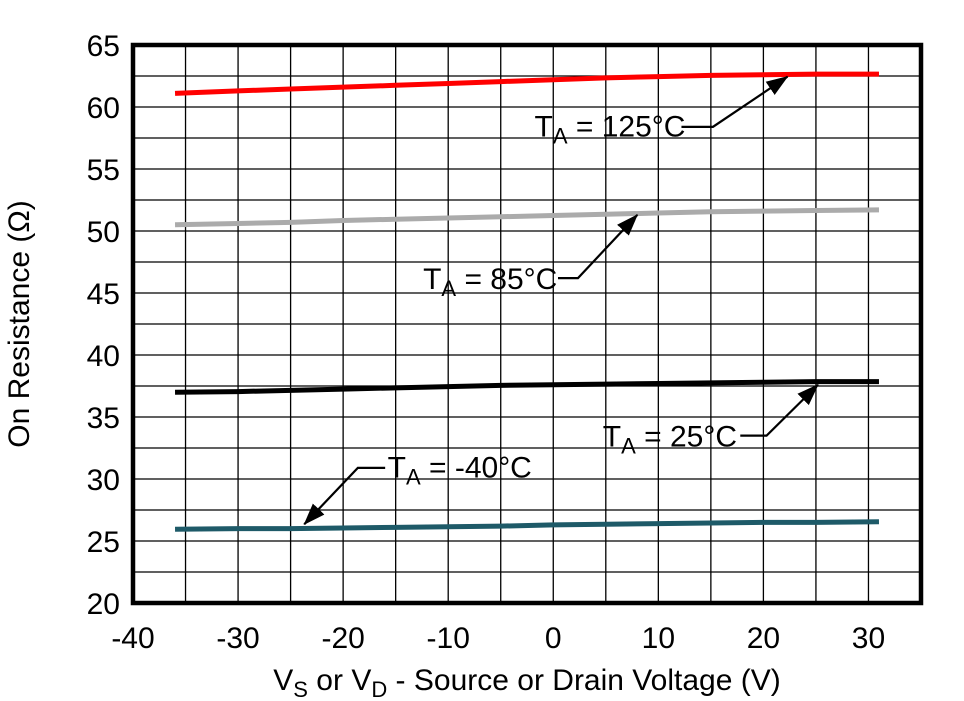 This screenshot has width=964, height=701. I want to click on x-tick-label: 20, so click(763, 638).